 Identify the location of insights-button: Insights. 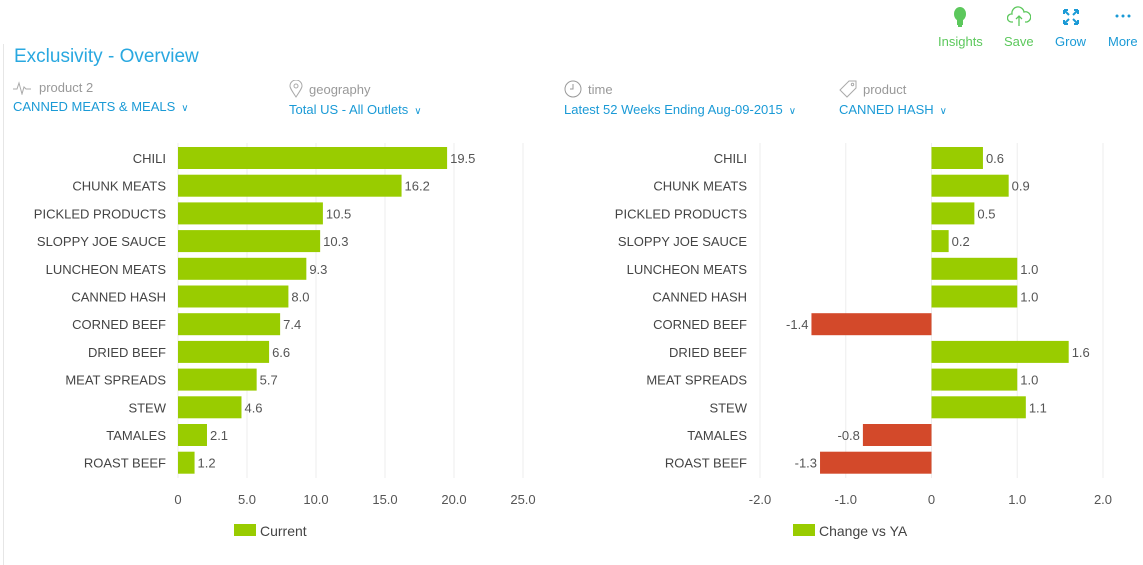
(960, 27).